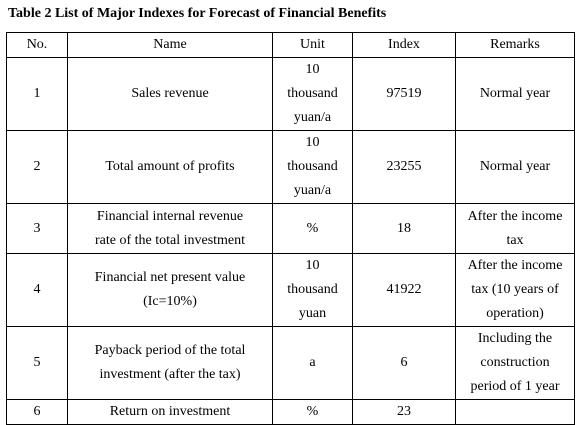 This screenshot has height=425, width=579. I want to click on cell-no: 2, so click(37, 167).